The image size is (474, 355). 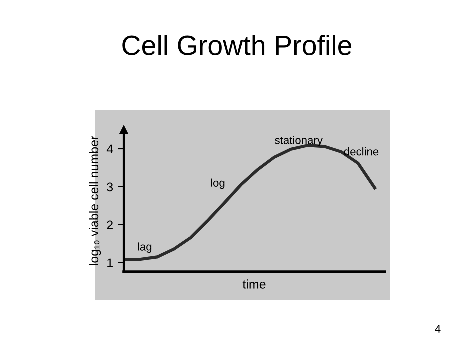 What do you see at coordinates (218, 184) in the screenshot?
I see `annotation: log` at bounding box center [218, 184].